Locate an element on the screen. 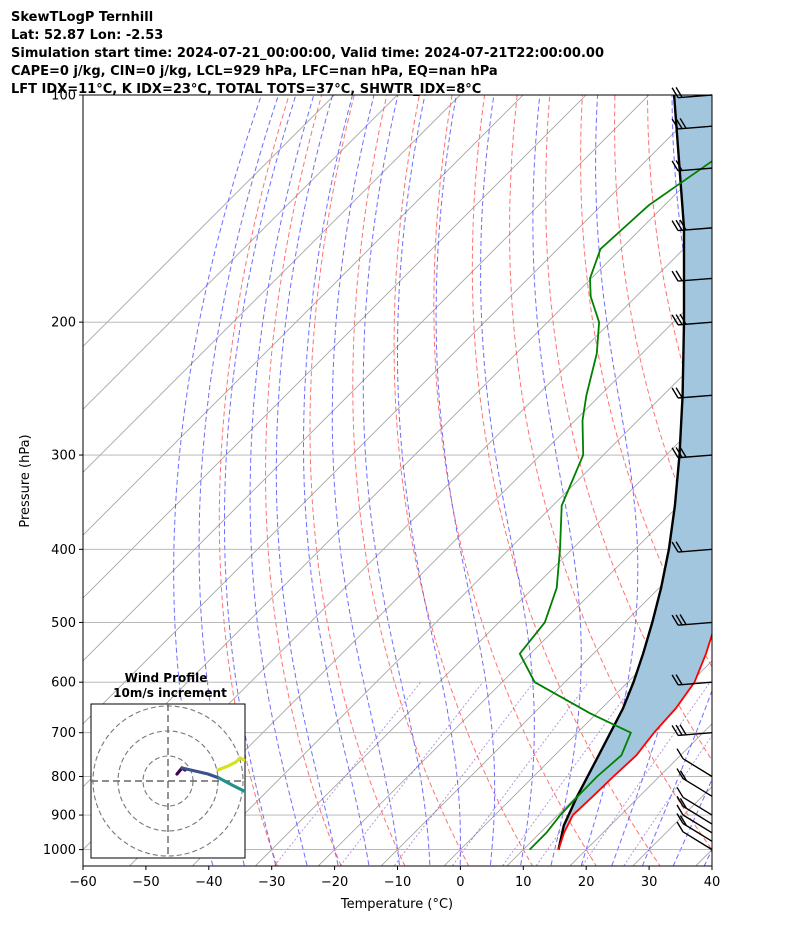 The image size is (794, 937). y-tick-label: 300 is located at coordinates (63, 456).